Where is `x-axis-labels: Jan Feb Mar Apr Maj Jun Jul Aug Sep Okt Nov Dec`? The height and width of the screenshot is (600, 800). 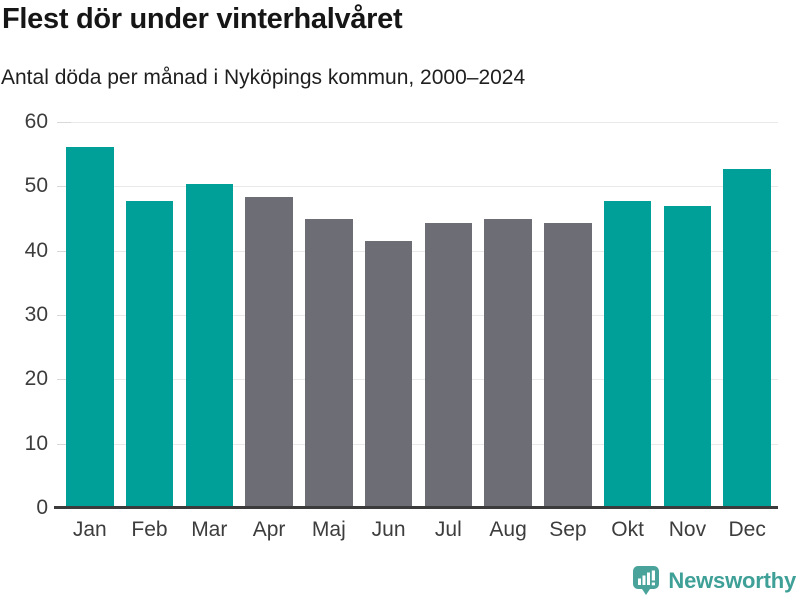
x-axis-labels: Jan Feb Mar Apr Maj Jun Jul Aug Sep Okt Nov Dec is located at coordinates (418, 530).